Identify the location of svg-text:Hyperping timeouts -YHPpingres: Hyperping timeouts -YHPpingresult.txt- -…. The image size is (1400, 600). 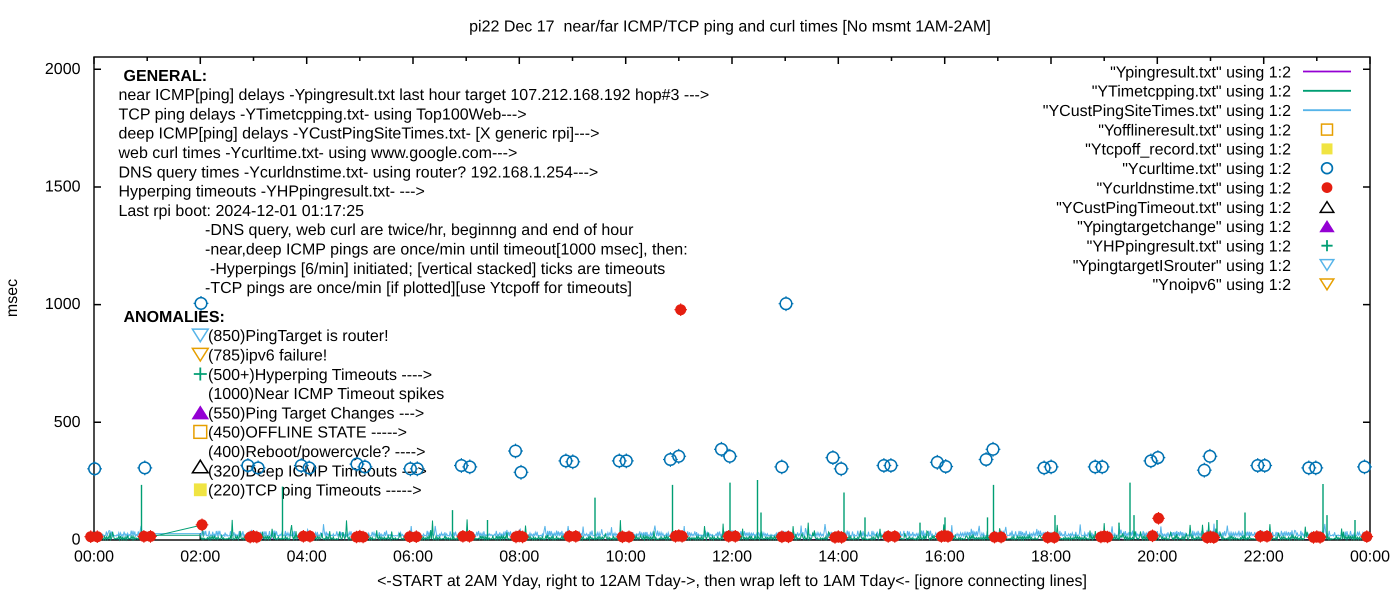
(272, 192).